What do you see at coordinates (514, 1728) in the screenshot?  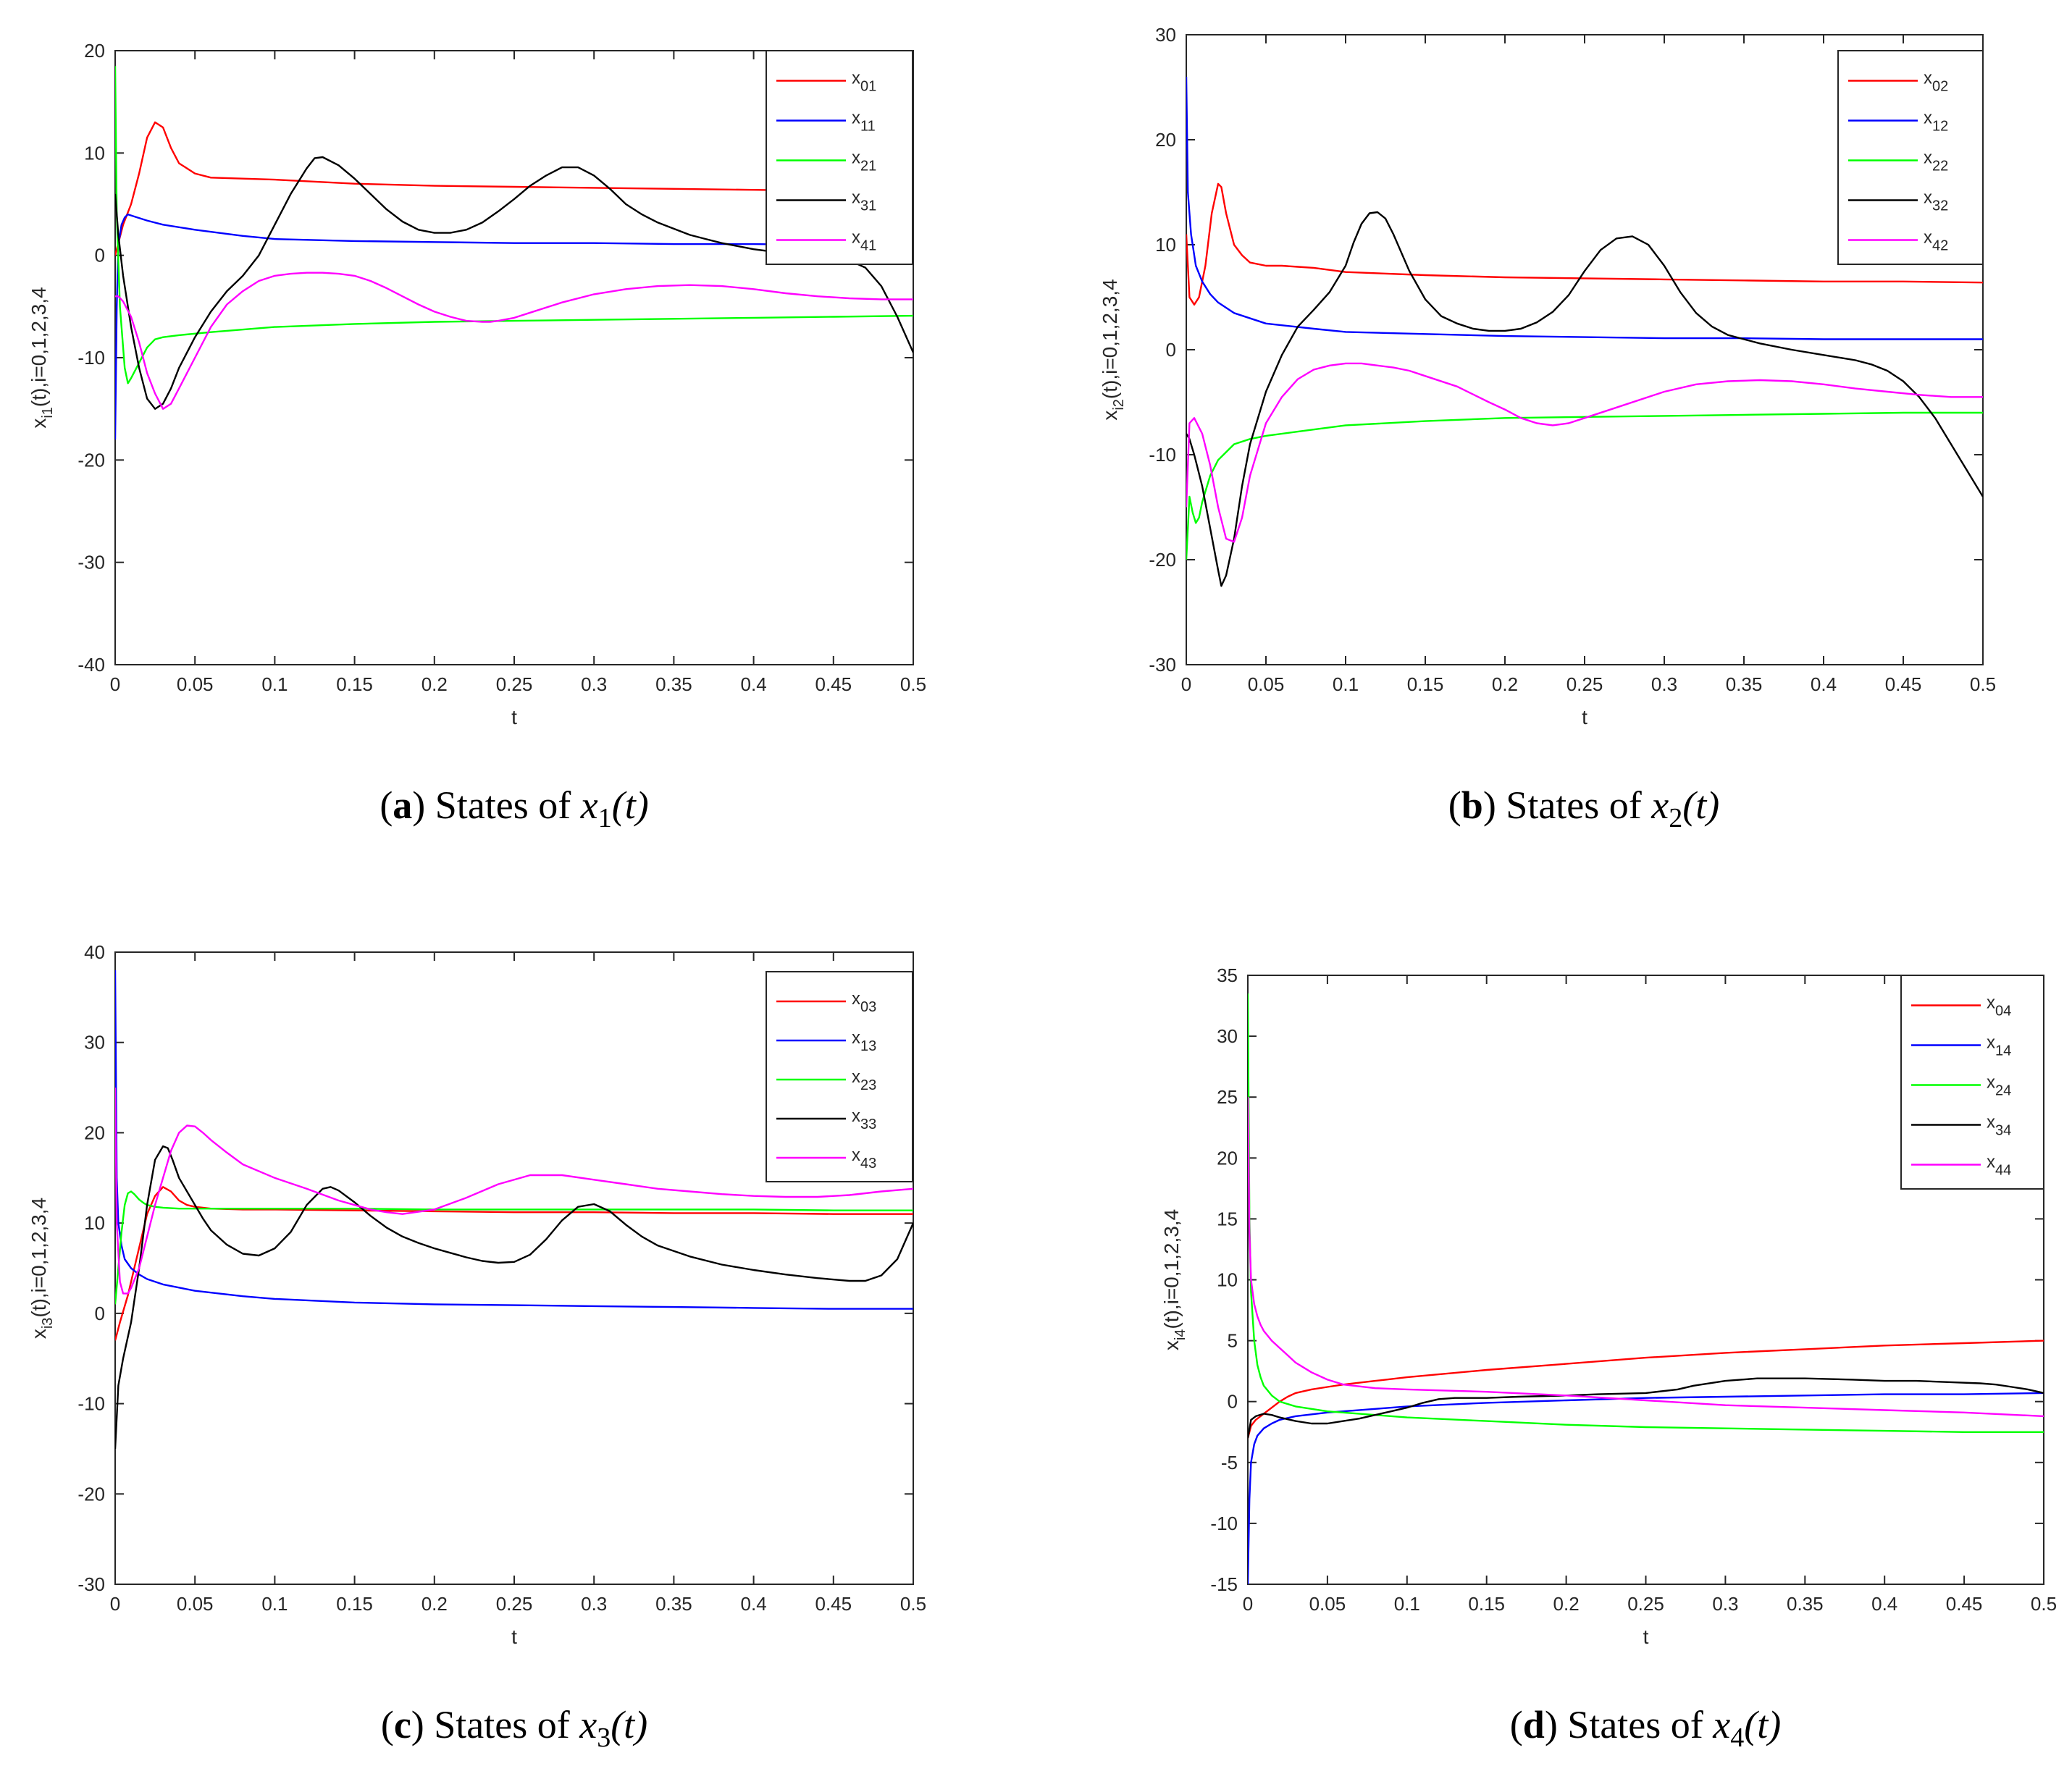 I see `subfigure-caption: (c) States of x3(t)` at bounding box center [514, 1728].